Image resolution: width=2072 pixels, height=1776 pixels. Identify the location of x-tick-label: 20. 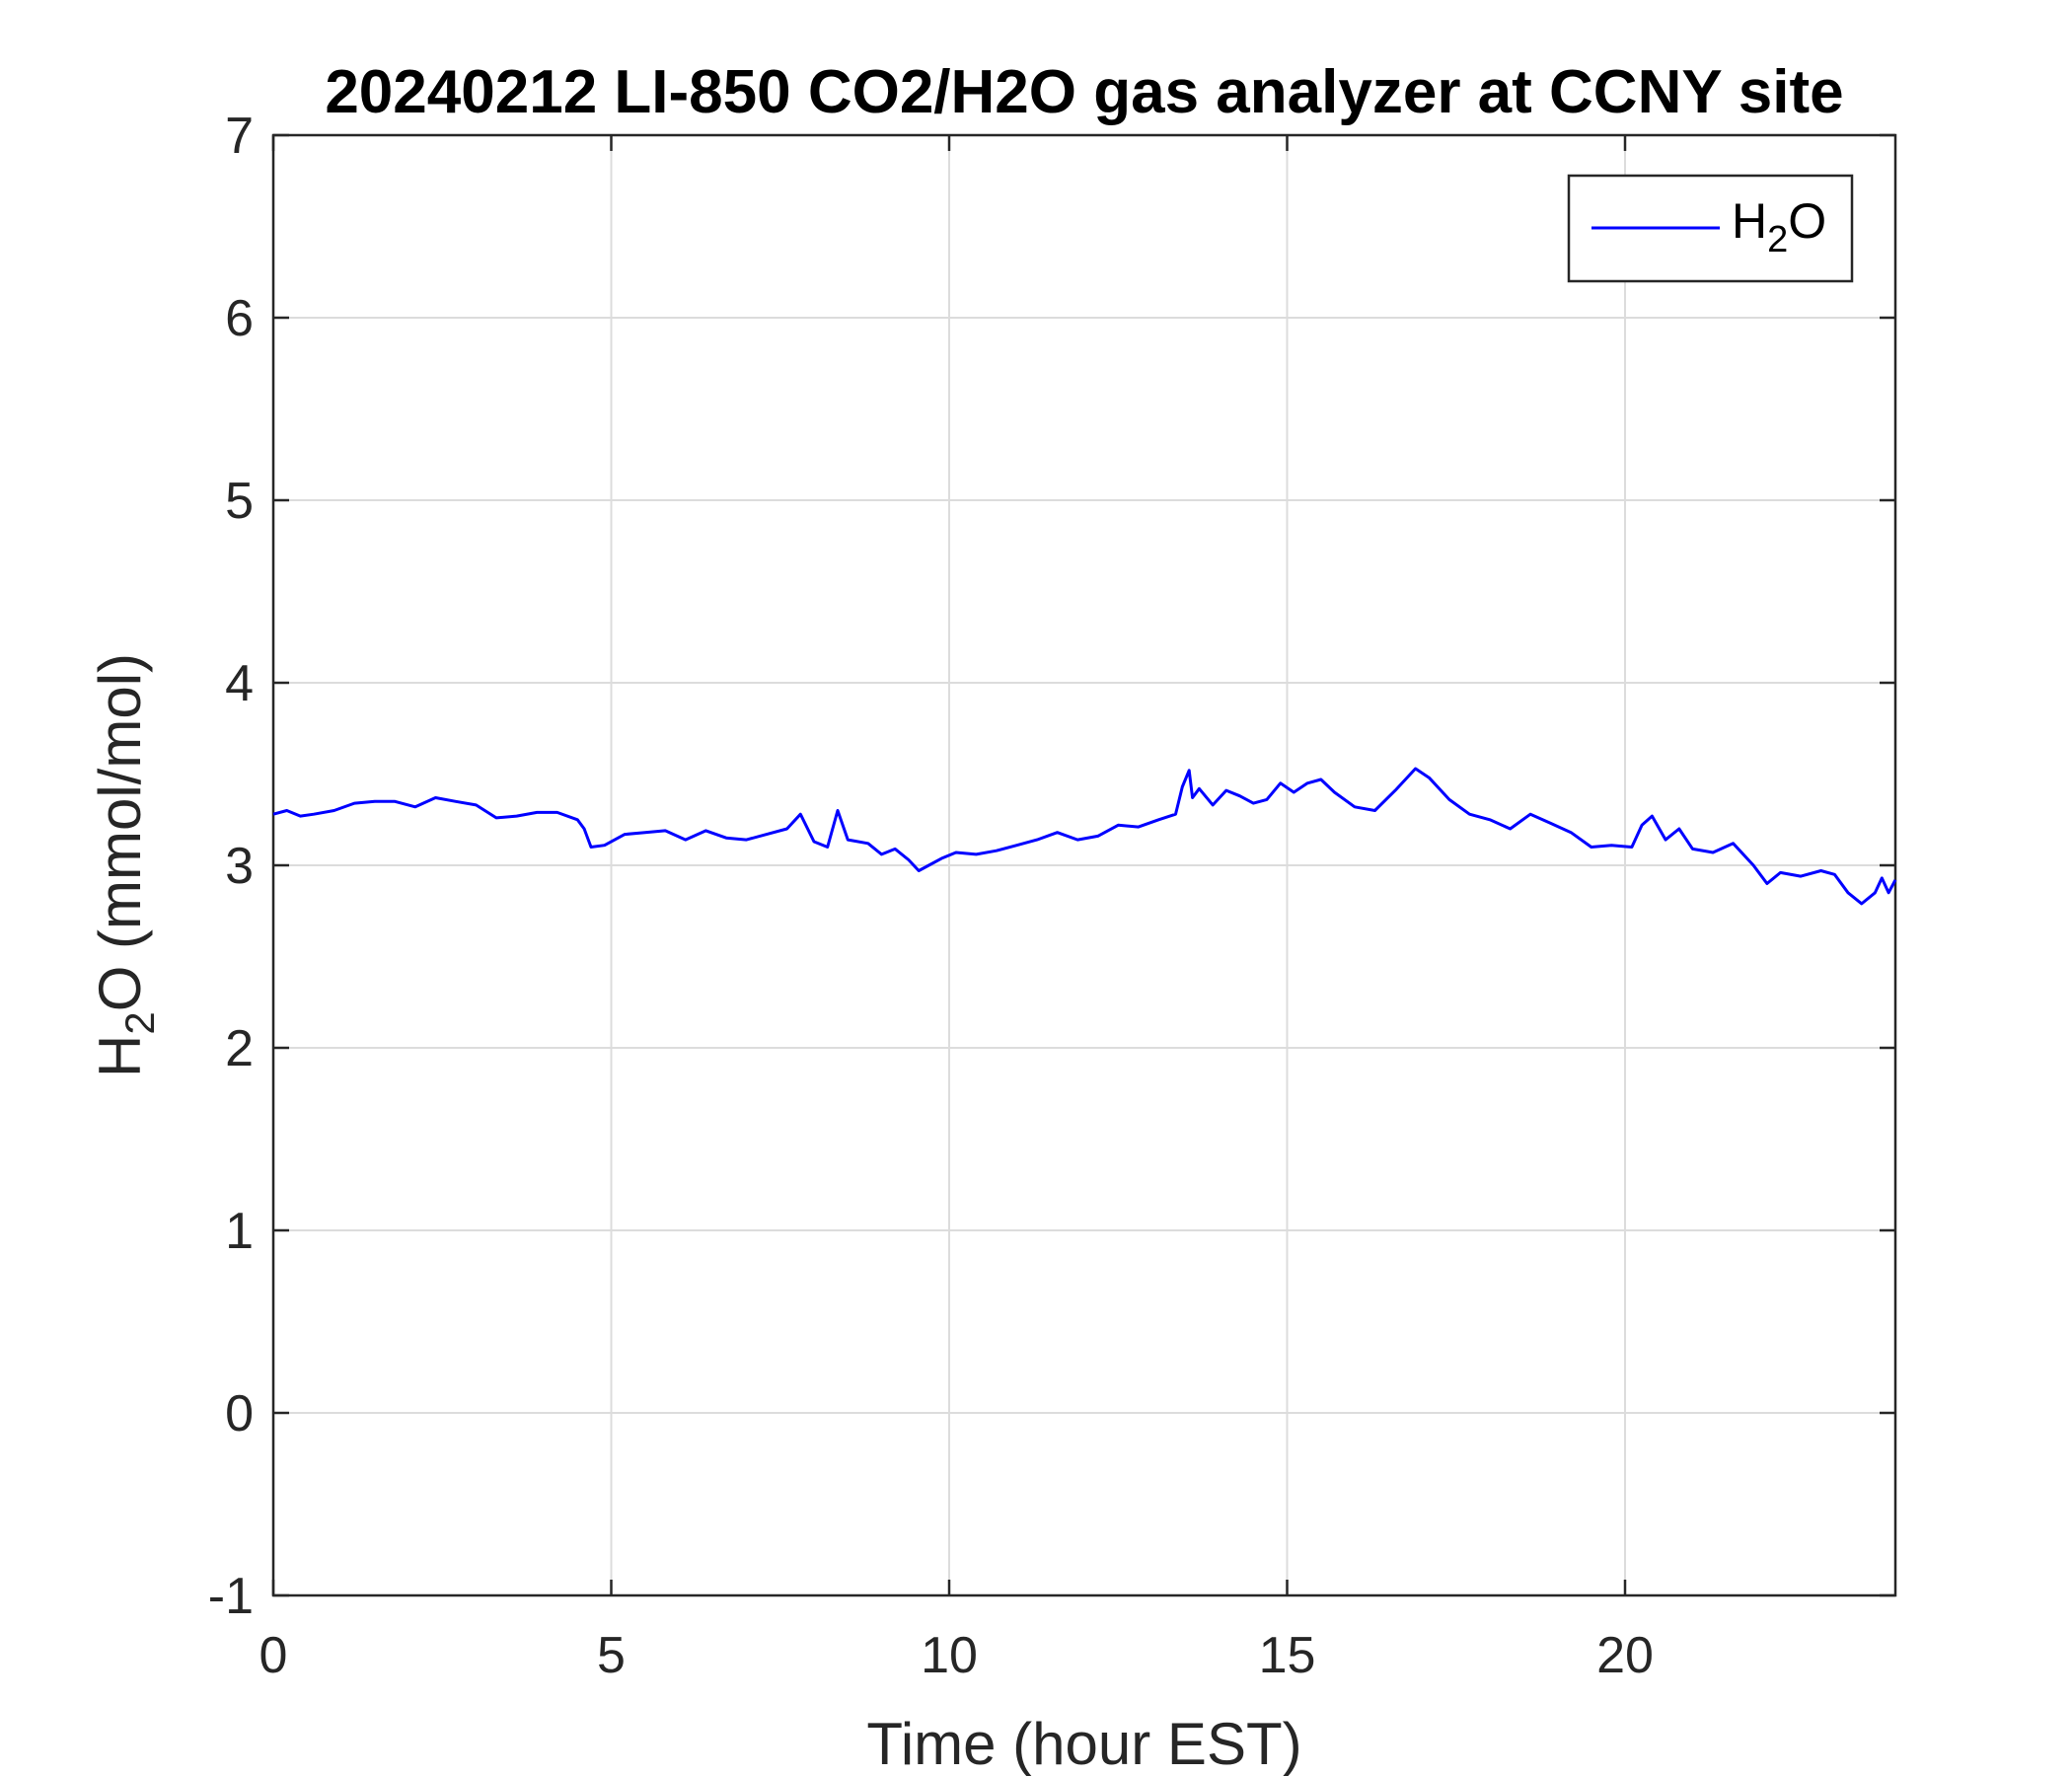
(1625, 1655).